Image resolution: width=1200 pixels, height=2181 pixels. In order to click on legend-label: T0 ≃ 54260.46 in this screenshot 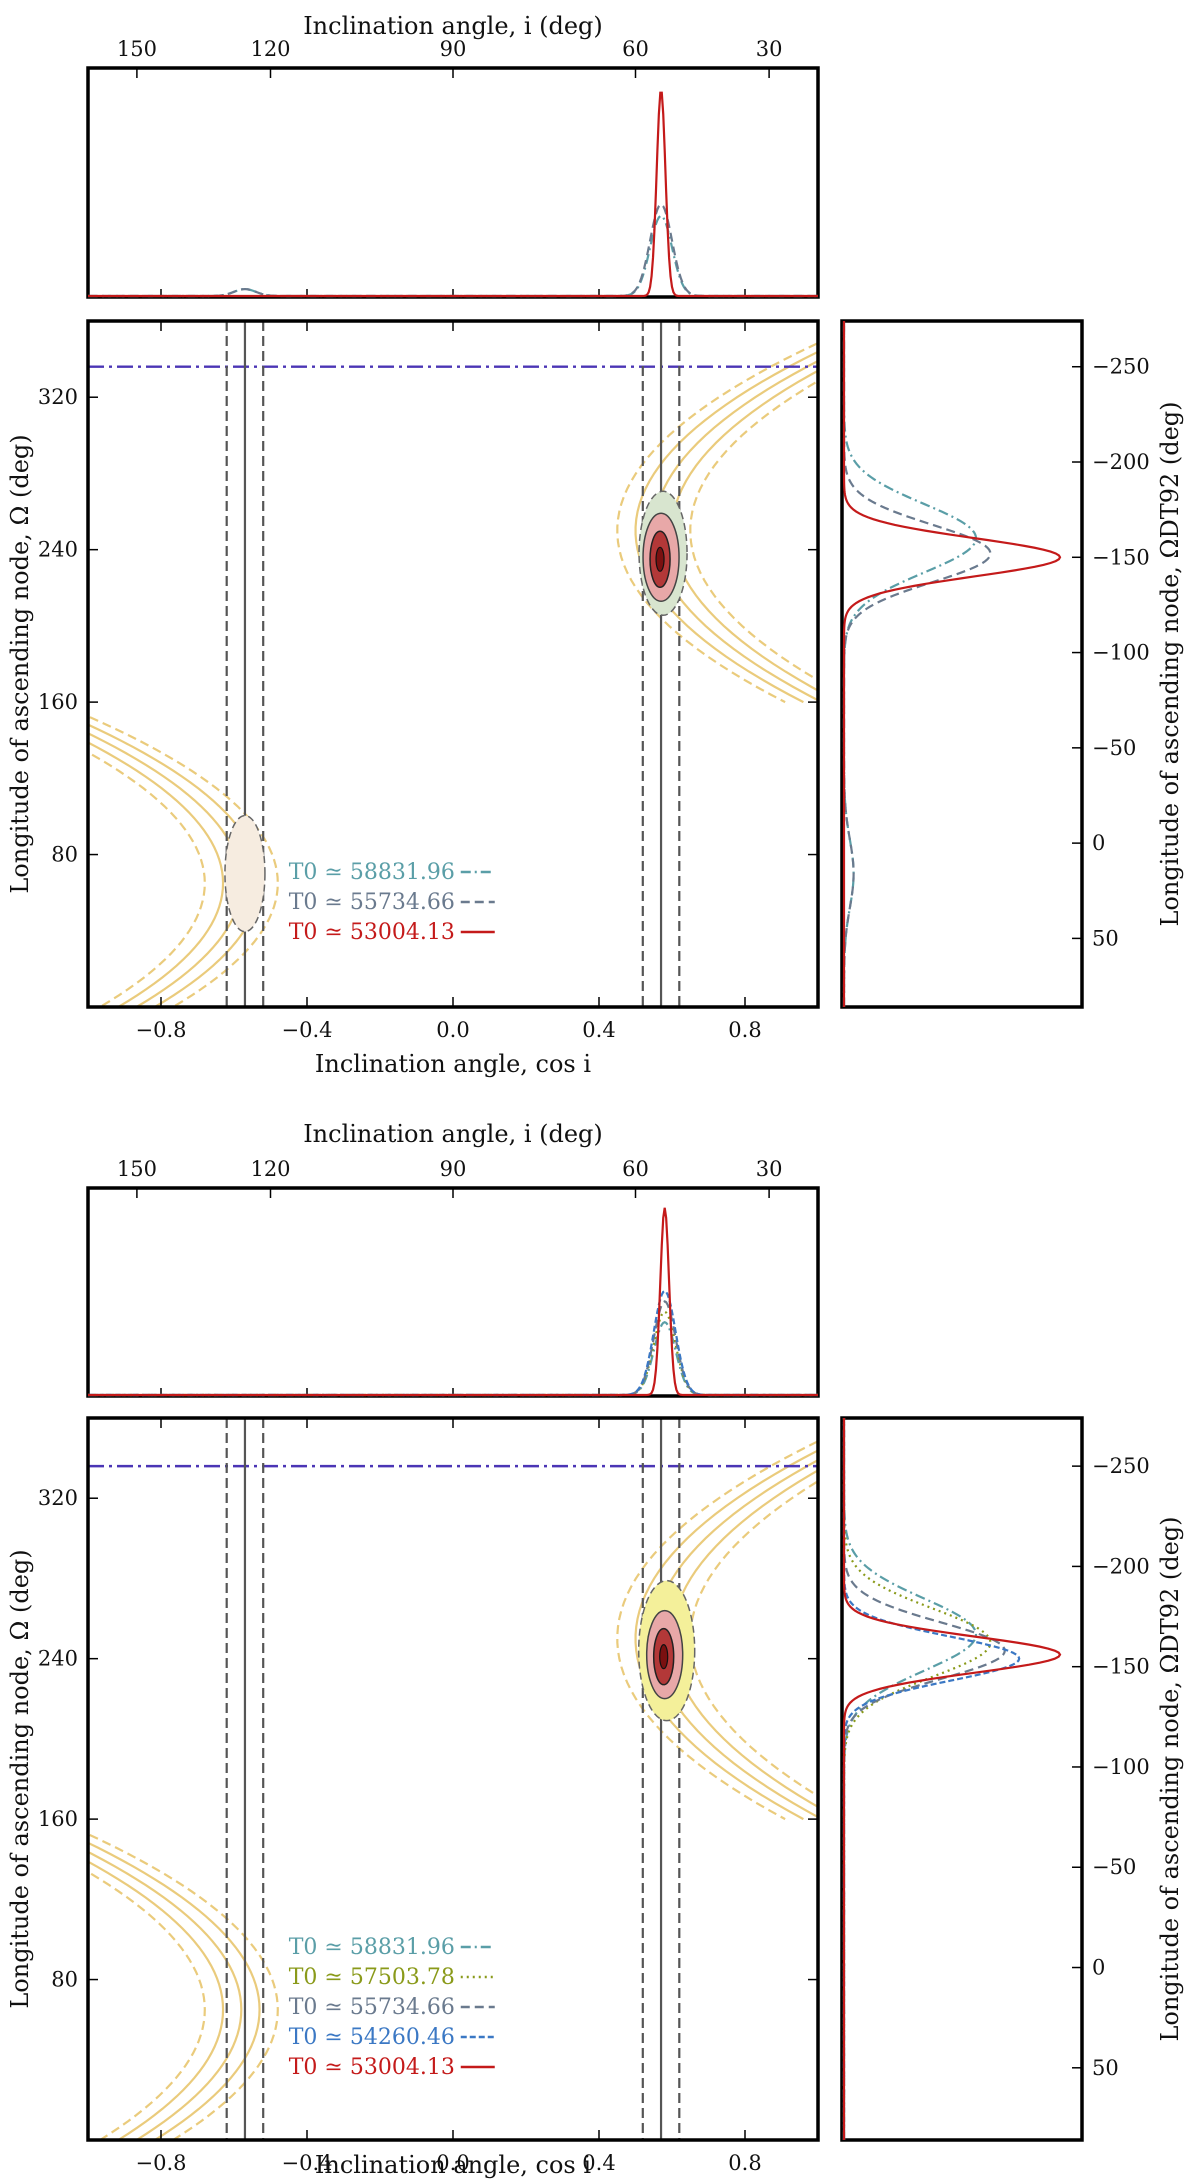, I will do `click(372, 2037)`.